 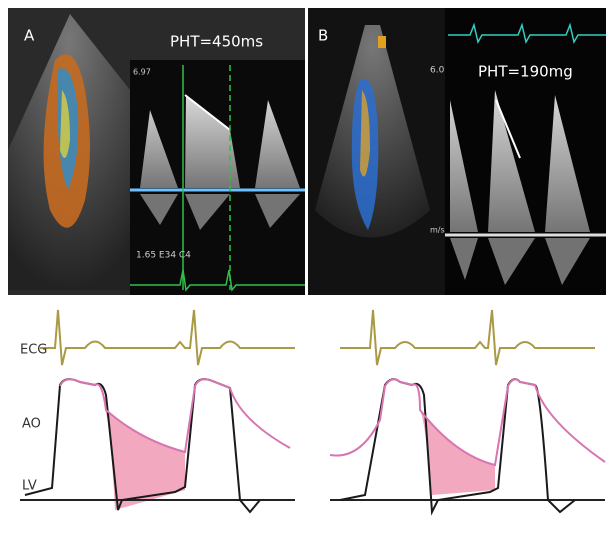 I want to click on panel-label: A, so click(x=29, y=36).